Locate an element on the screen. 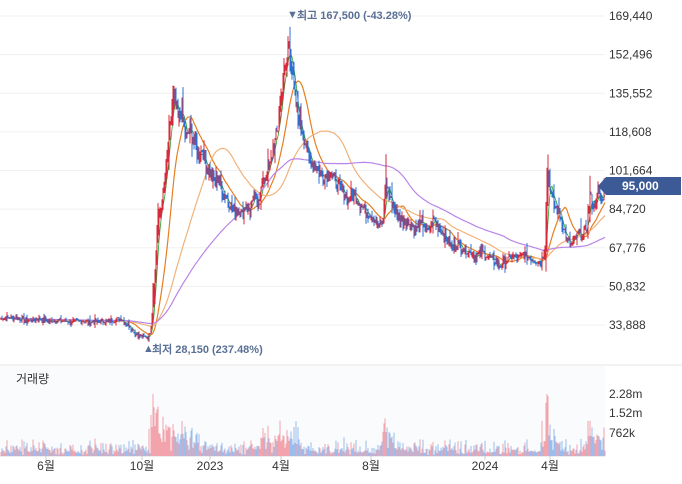 The image size is (682, 484). volume-panel-label: 거래량 is located at coordinates (32, 379).